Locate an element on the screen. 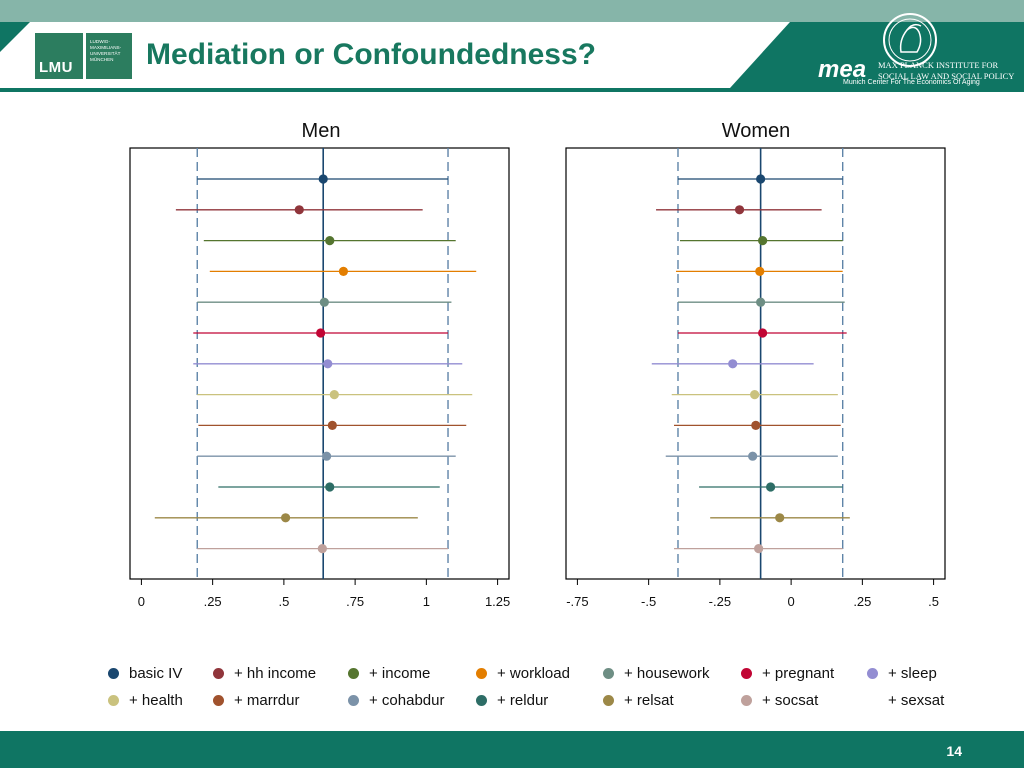 This screenshot has height=768, width=1024. legend-item: + cohabdur is located at coordinates (396, 700).